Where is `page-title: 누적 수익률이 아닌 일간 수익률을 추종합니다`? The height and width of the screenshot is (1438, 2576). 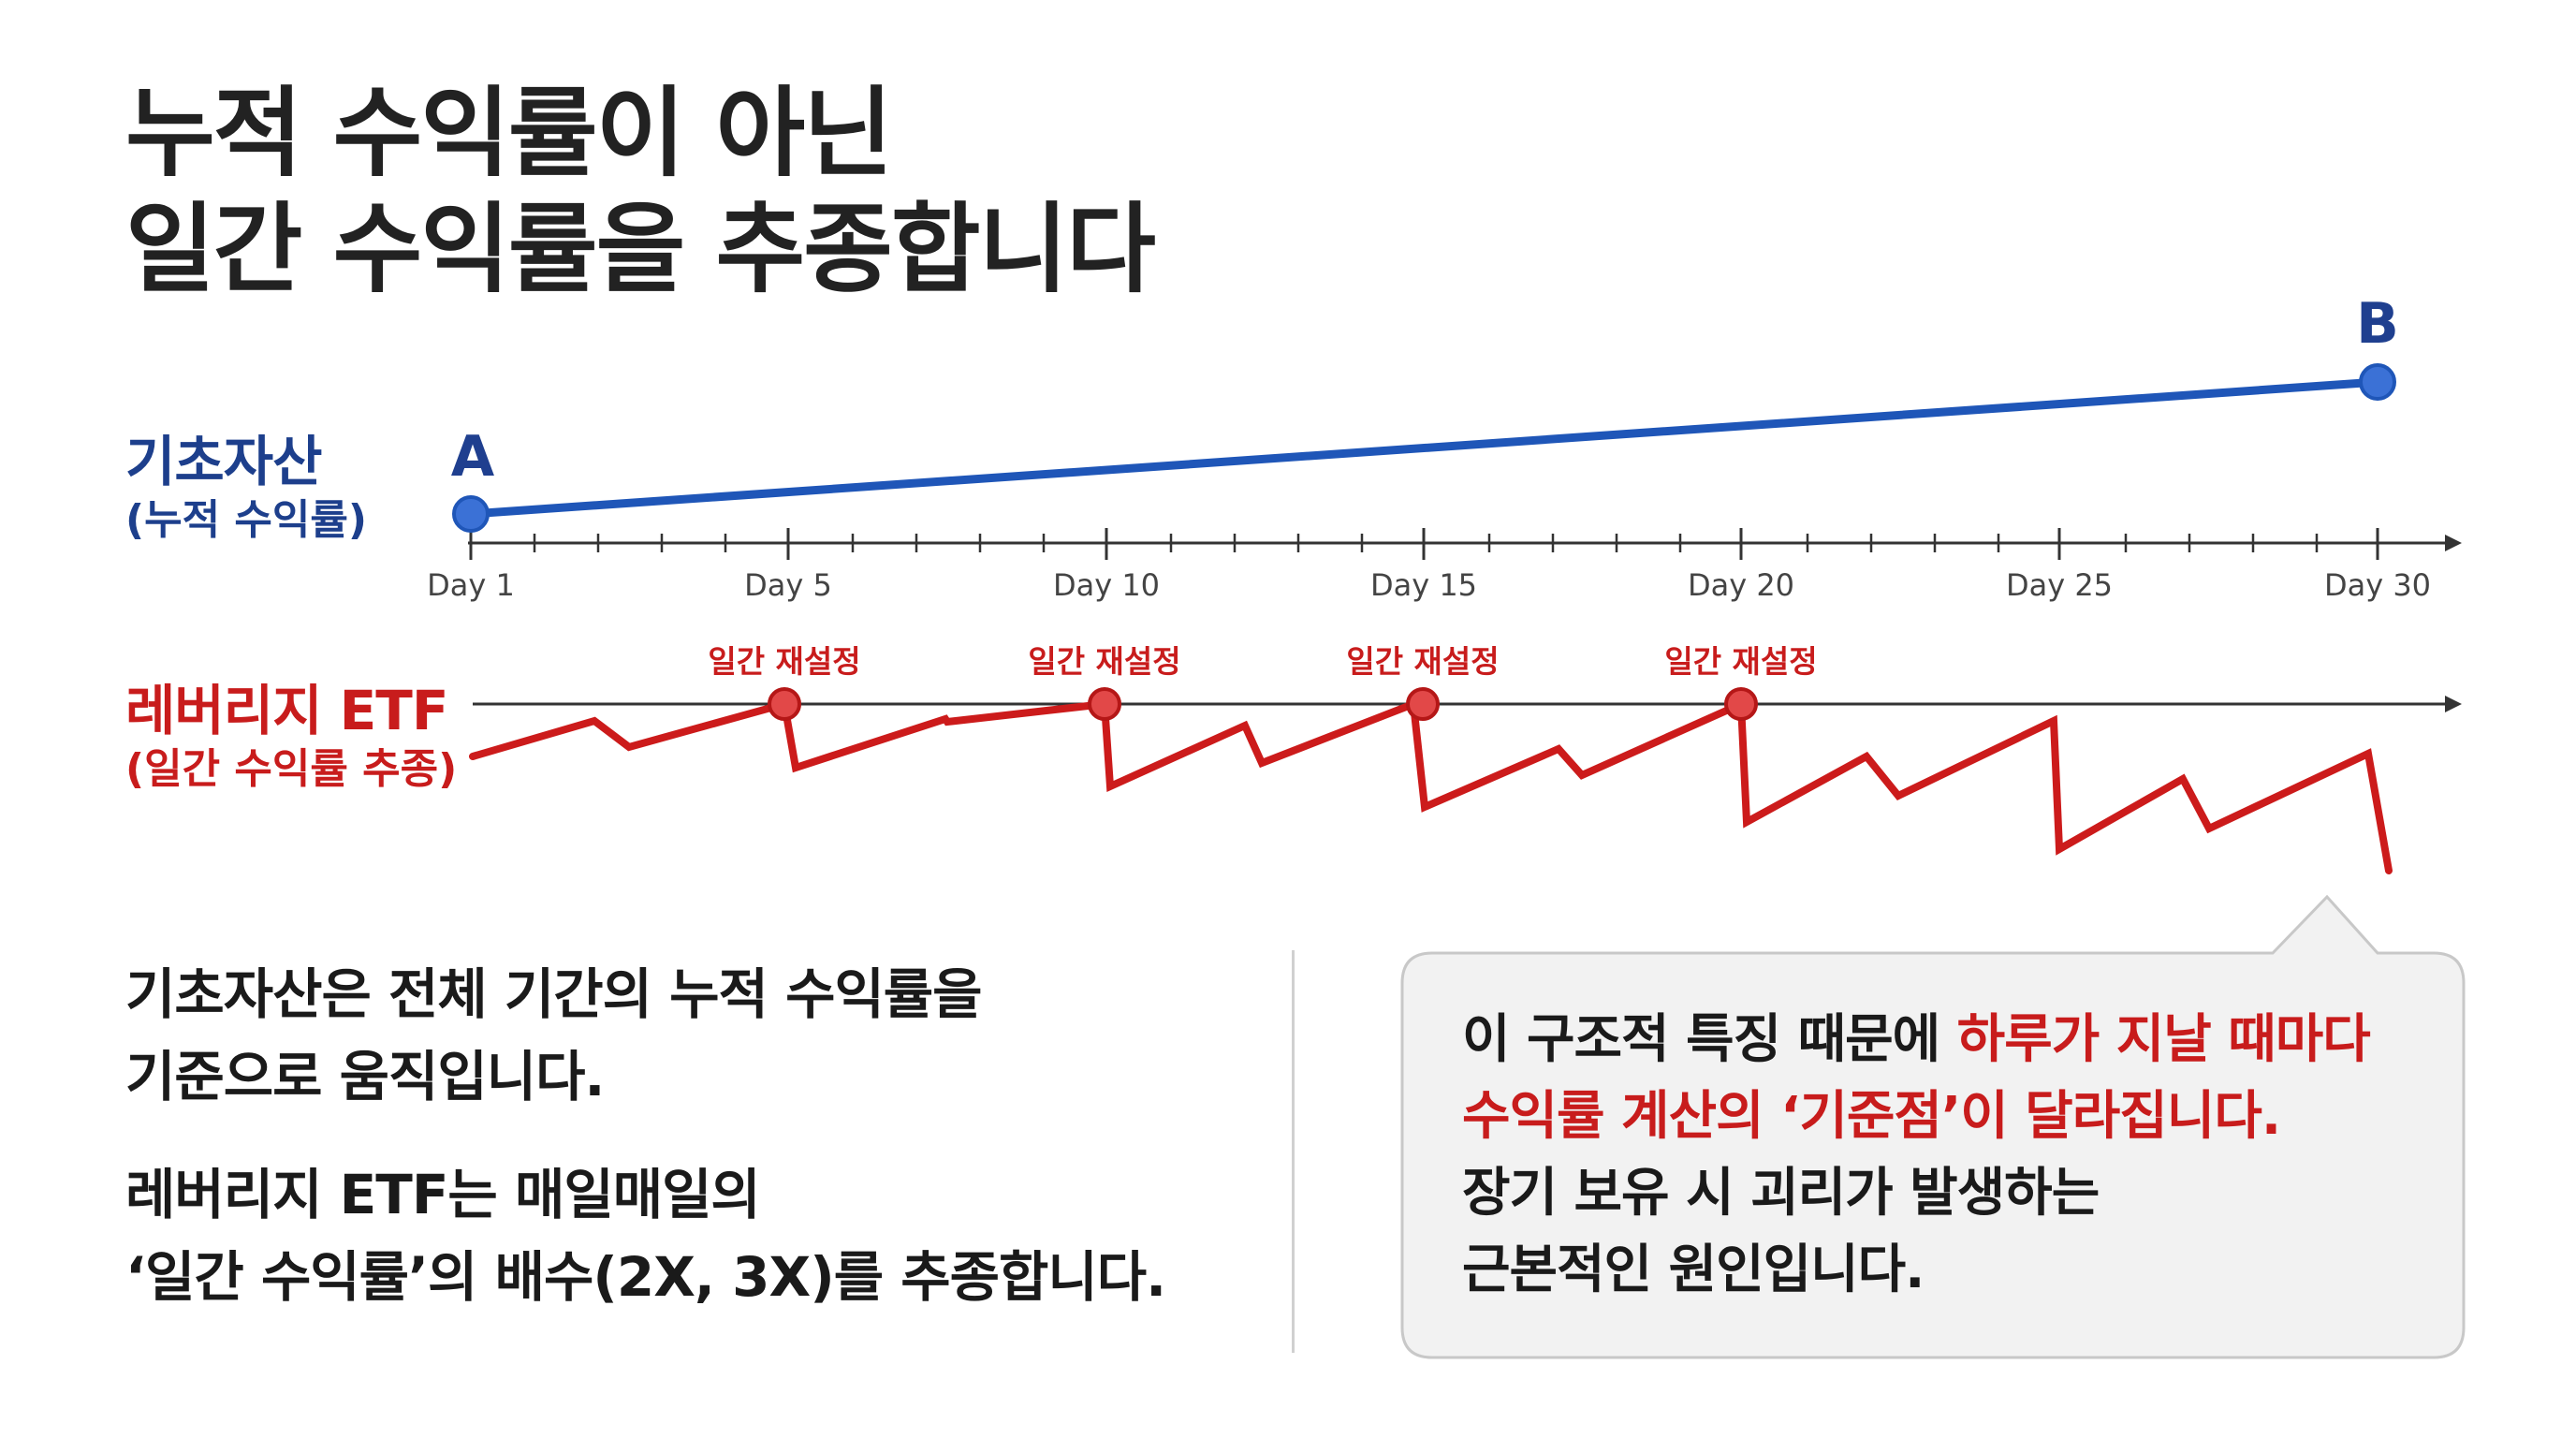
page-title: 누적 수익률이 아닌 일간 수익률을 추종합니다 is located at coordinates (640, 191).